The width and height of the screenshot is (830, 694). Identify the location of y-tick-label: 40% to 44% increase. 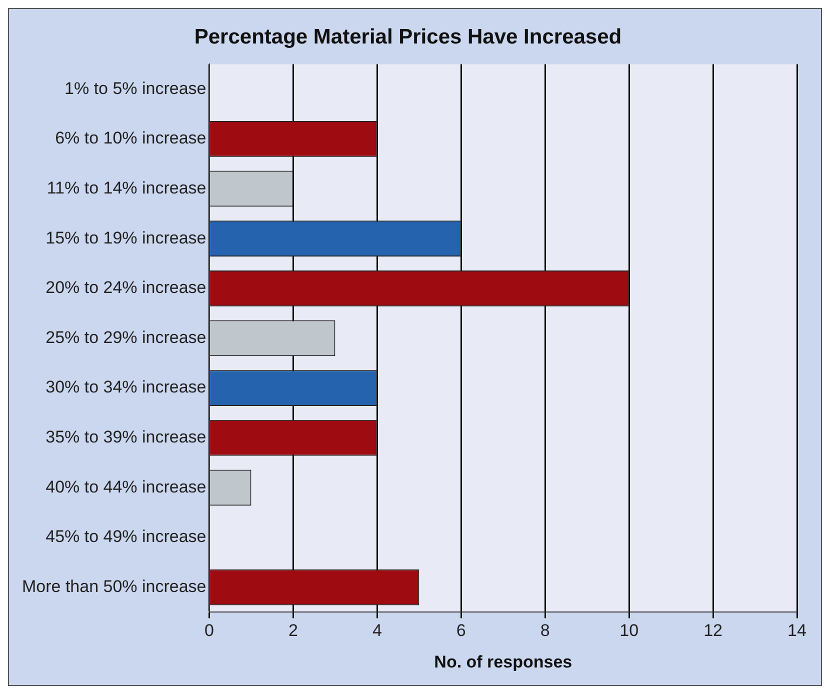
(126, 486).